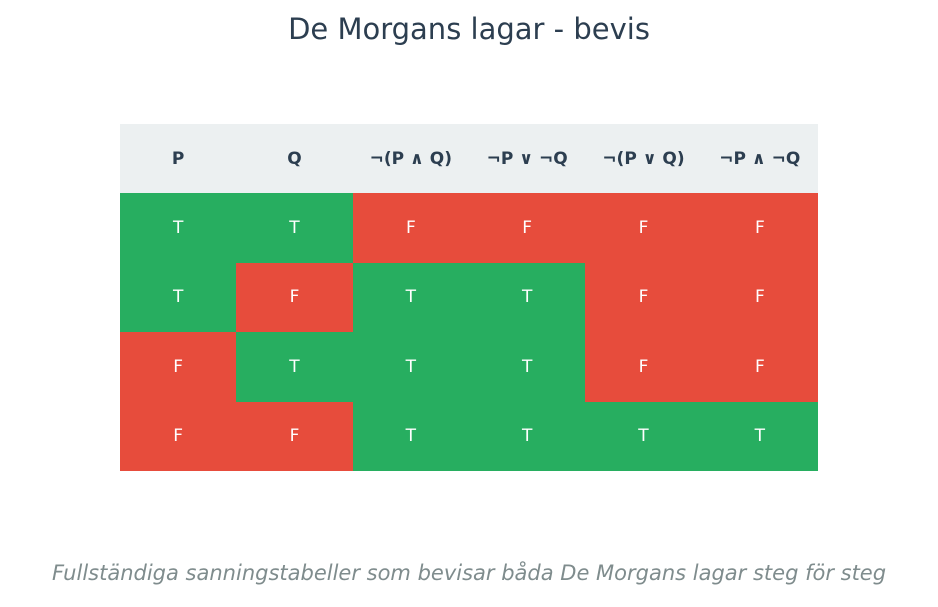 The image size is (938, 607). I want to click on column-header: Q, so click(294, 159).